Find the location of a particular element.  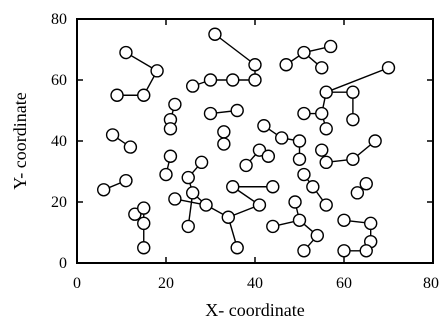

x-tick-label-80: 80 is located at coordinates (431, 283).